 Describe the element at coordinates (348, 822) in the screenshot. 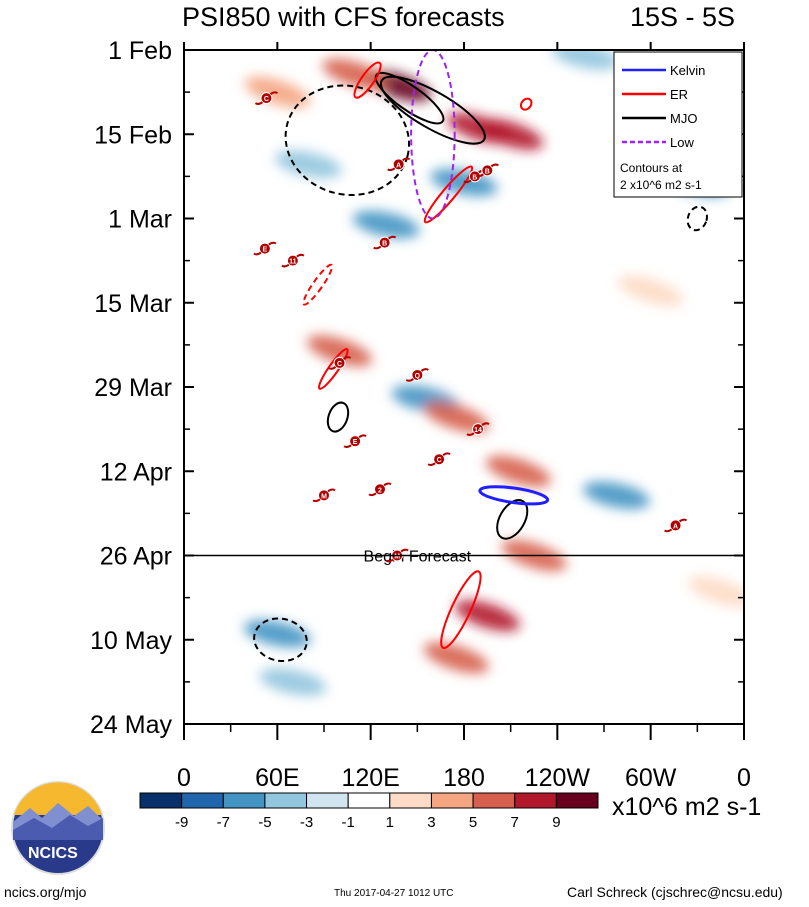

I see `colorbar-label-4: -1` at that location.